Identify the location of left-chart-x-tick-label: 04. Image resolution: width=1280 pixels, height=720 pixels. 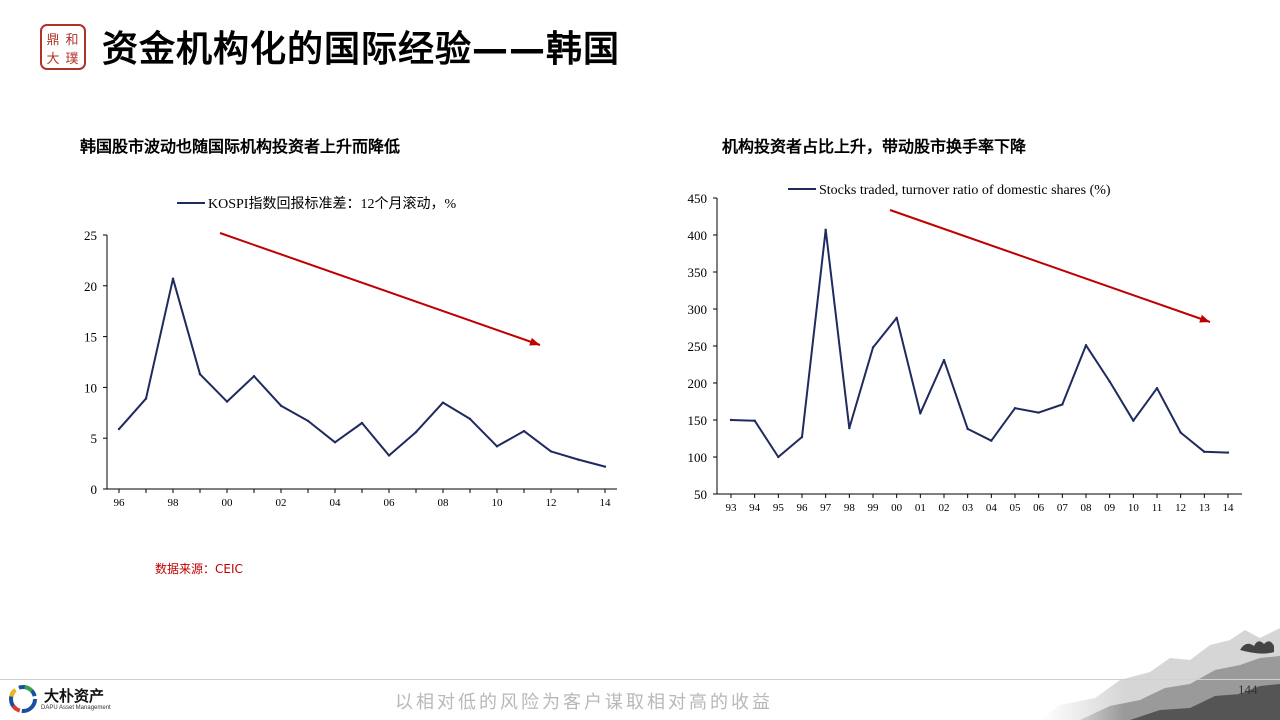
(336, 503).